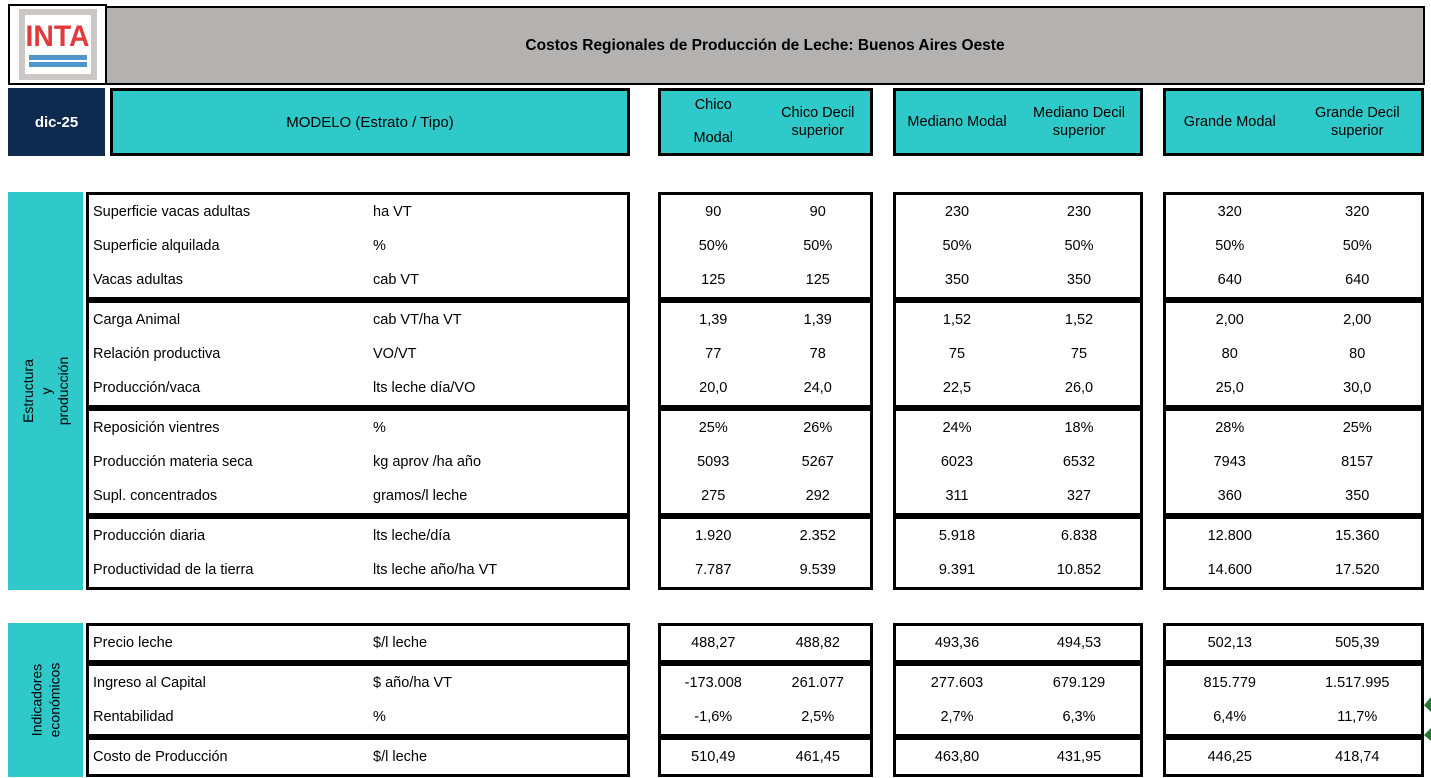 The height and width of the screenshot is (778, 1431). I want to click on table-row: 75 75, so click(1018, 354).